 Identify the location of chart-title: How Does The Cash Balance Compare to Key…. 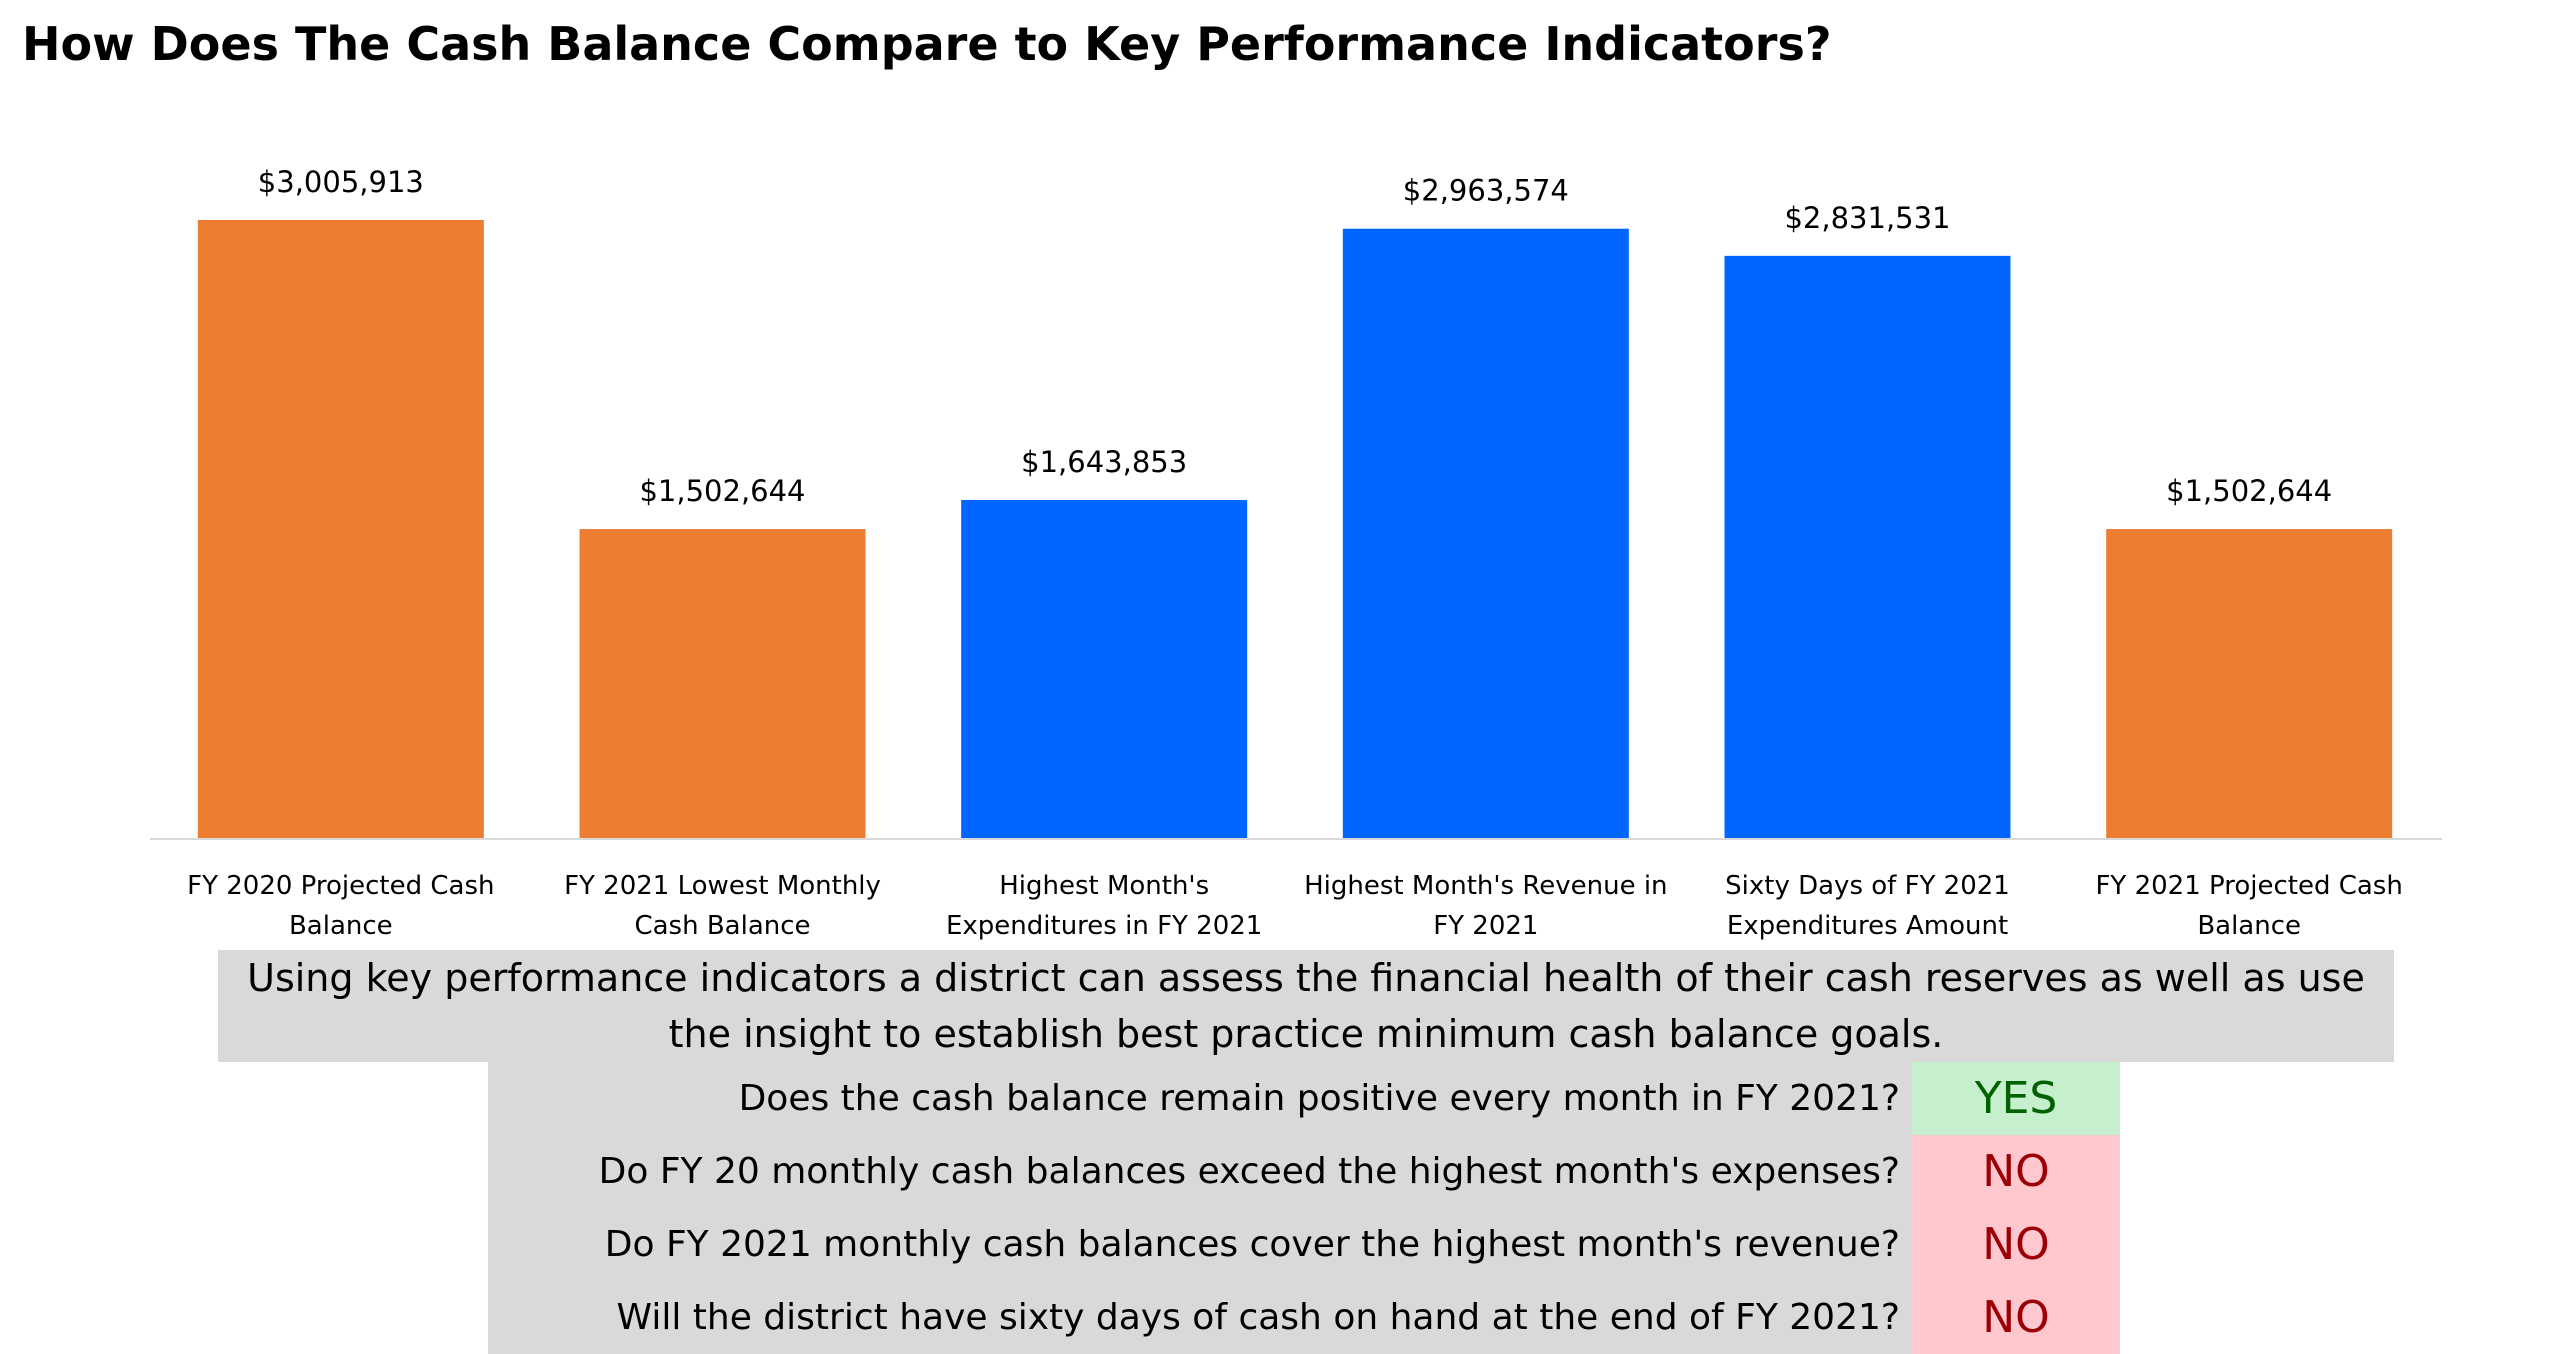
(927, 44).